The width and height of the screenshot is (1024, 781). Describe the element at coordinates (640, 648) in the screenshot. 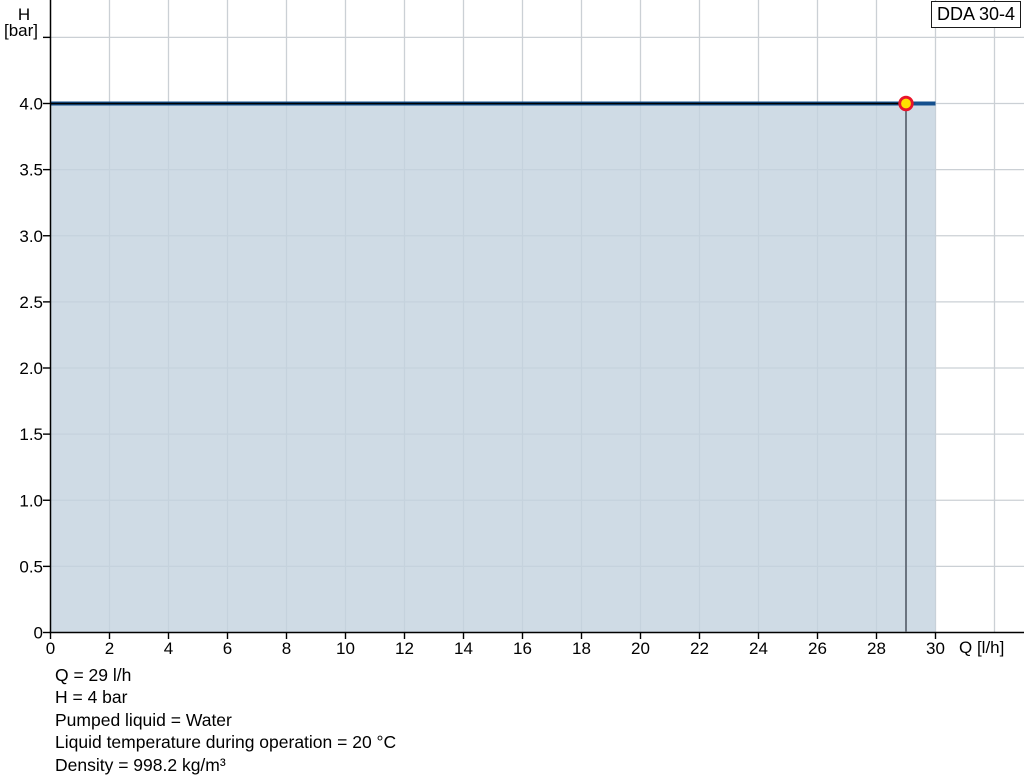

I see `x-tick-label: 20` at that location.